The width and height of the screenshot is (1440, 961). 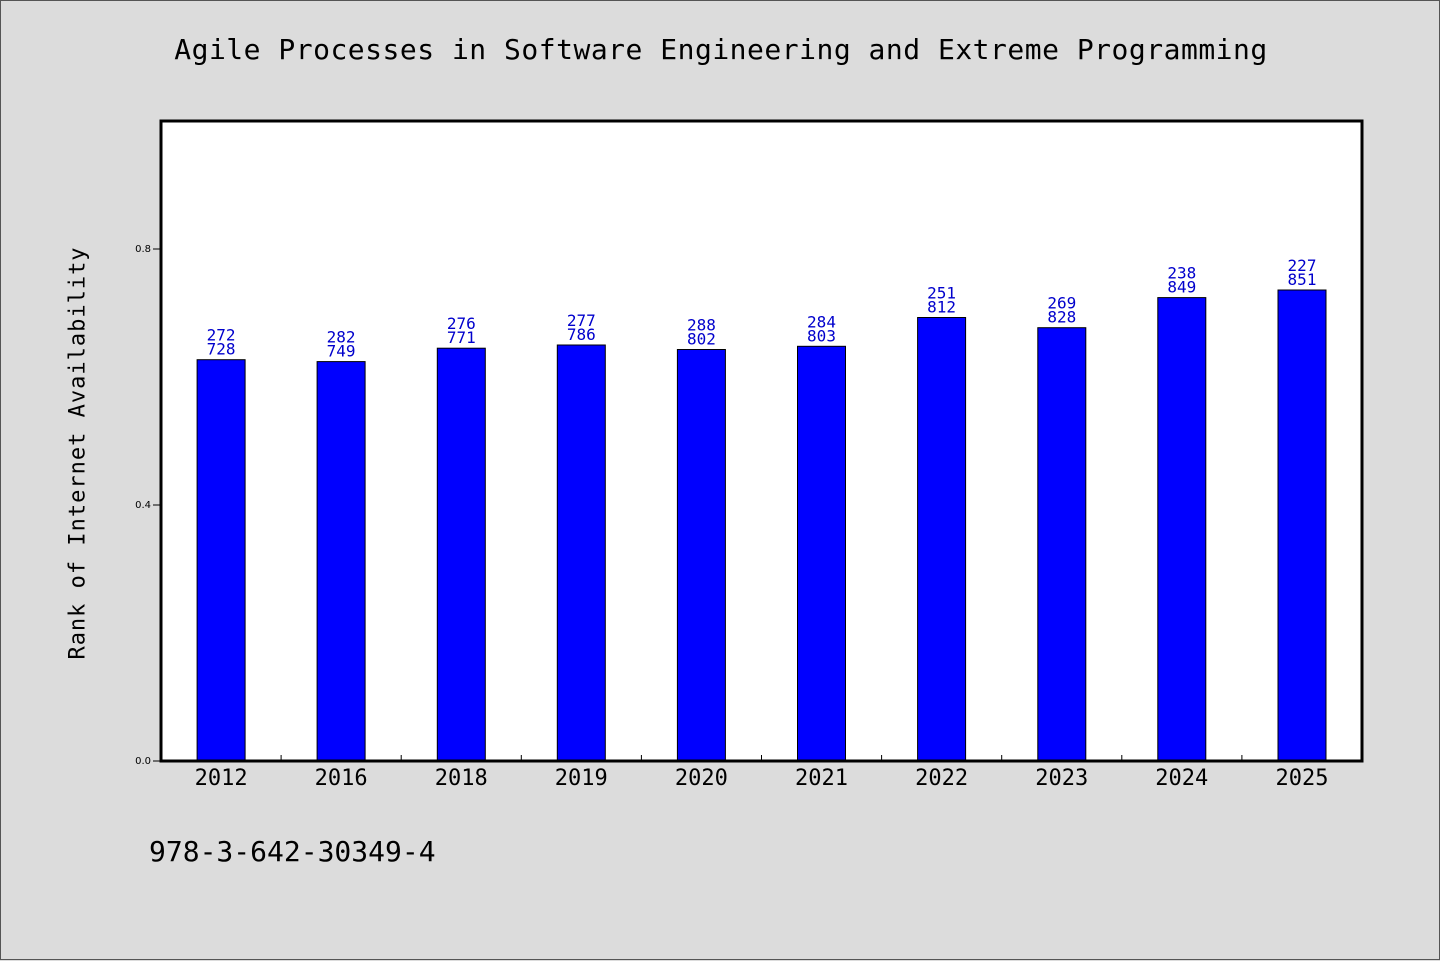 I want to click on bar-2016, so click(x=341, y=561).